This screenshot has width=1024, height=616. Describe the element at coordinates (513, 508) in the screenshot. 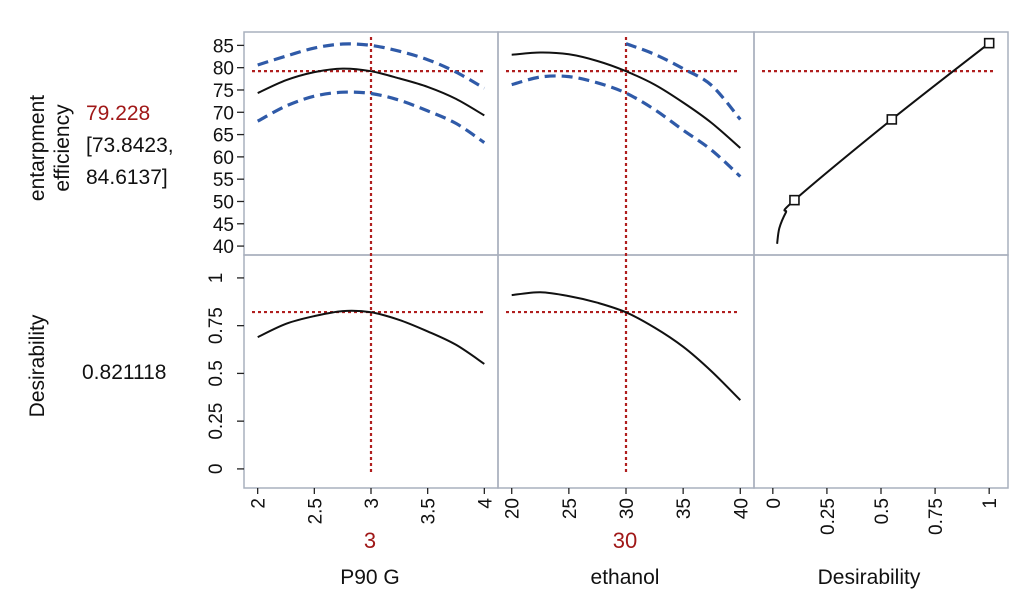

I see `x-tick-label: 20` at that location.